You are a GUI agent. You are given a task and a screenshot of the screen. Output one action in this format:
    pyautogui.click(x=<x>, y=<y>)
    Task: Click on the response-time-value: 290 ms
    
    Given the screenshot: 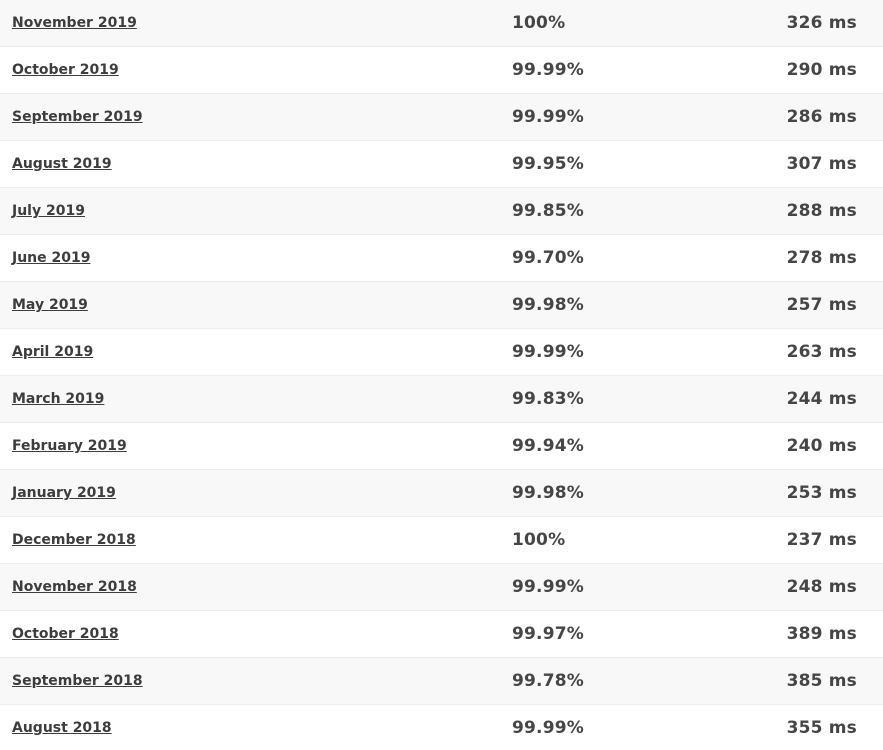 What is the action you would take?
    pyautogui.click(x=821, y=70)
    